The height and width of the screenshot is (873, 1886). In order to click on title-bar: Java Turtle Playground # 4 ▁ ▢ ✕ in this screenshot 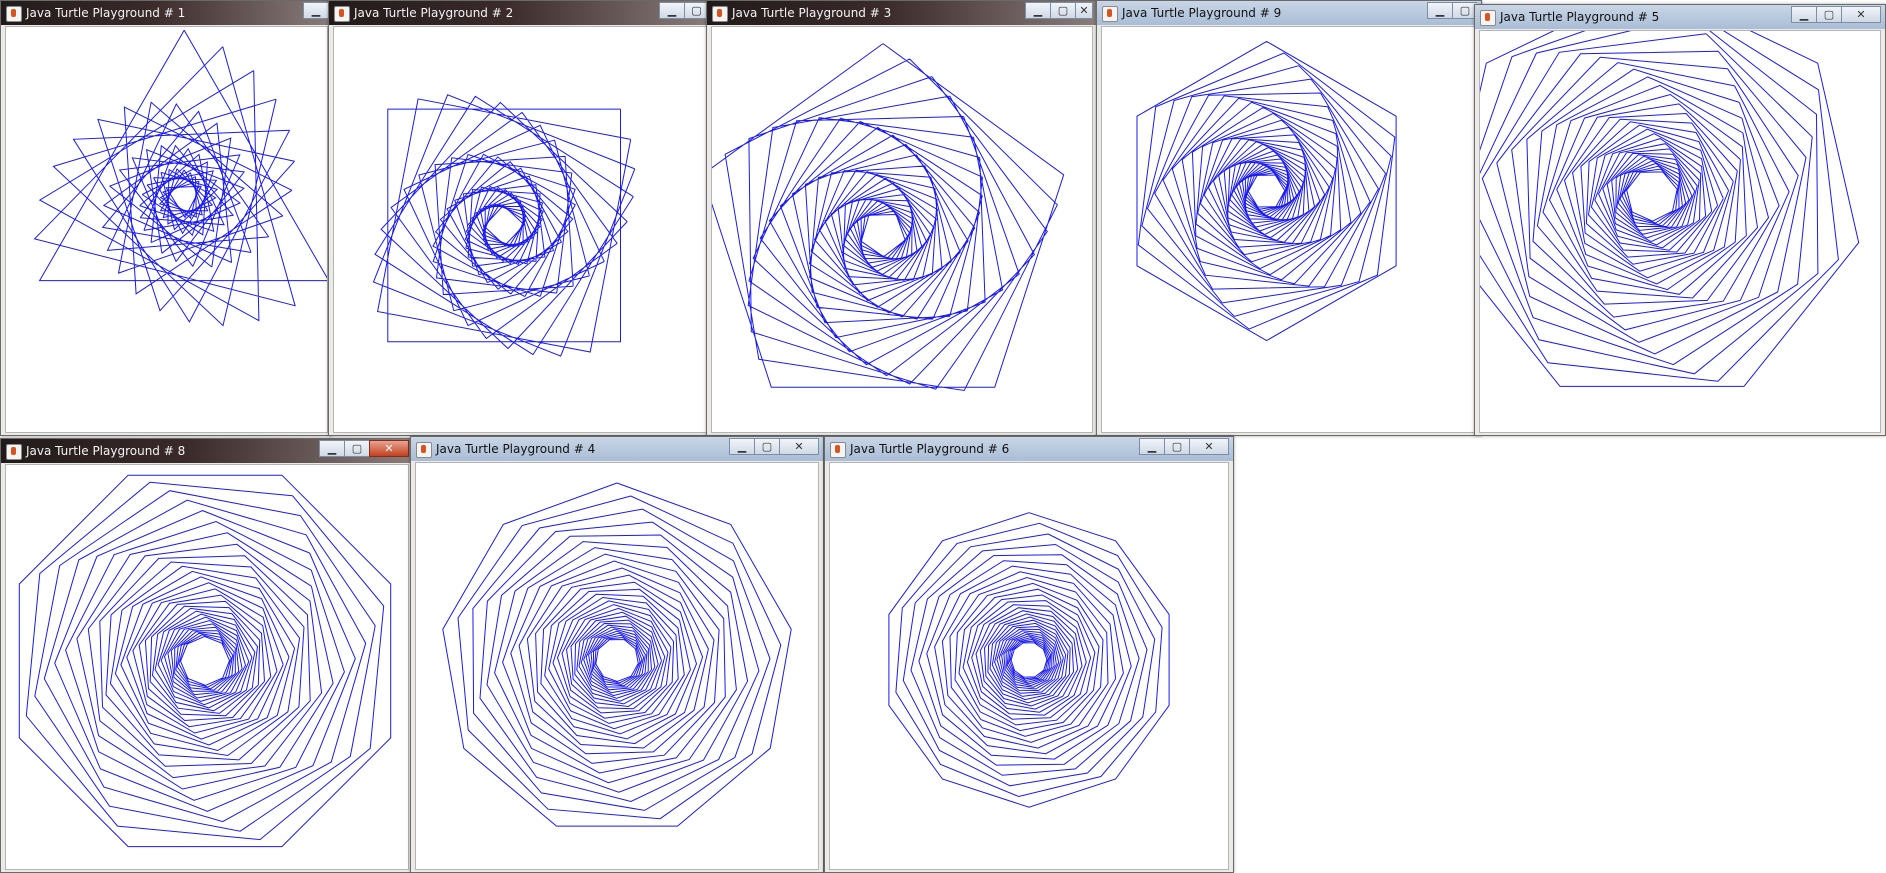, I will do `click(617, 449)`.